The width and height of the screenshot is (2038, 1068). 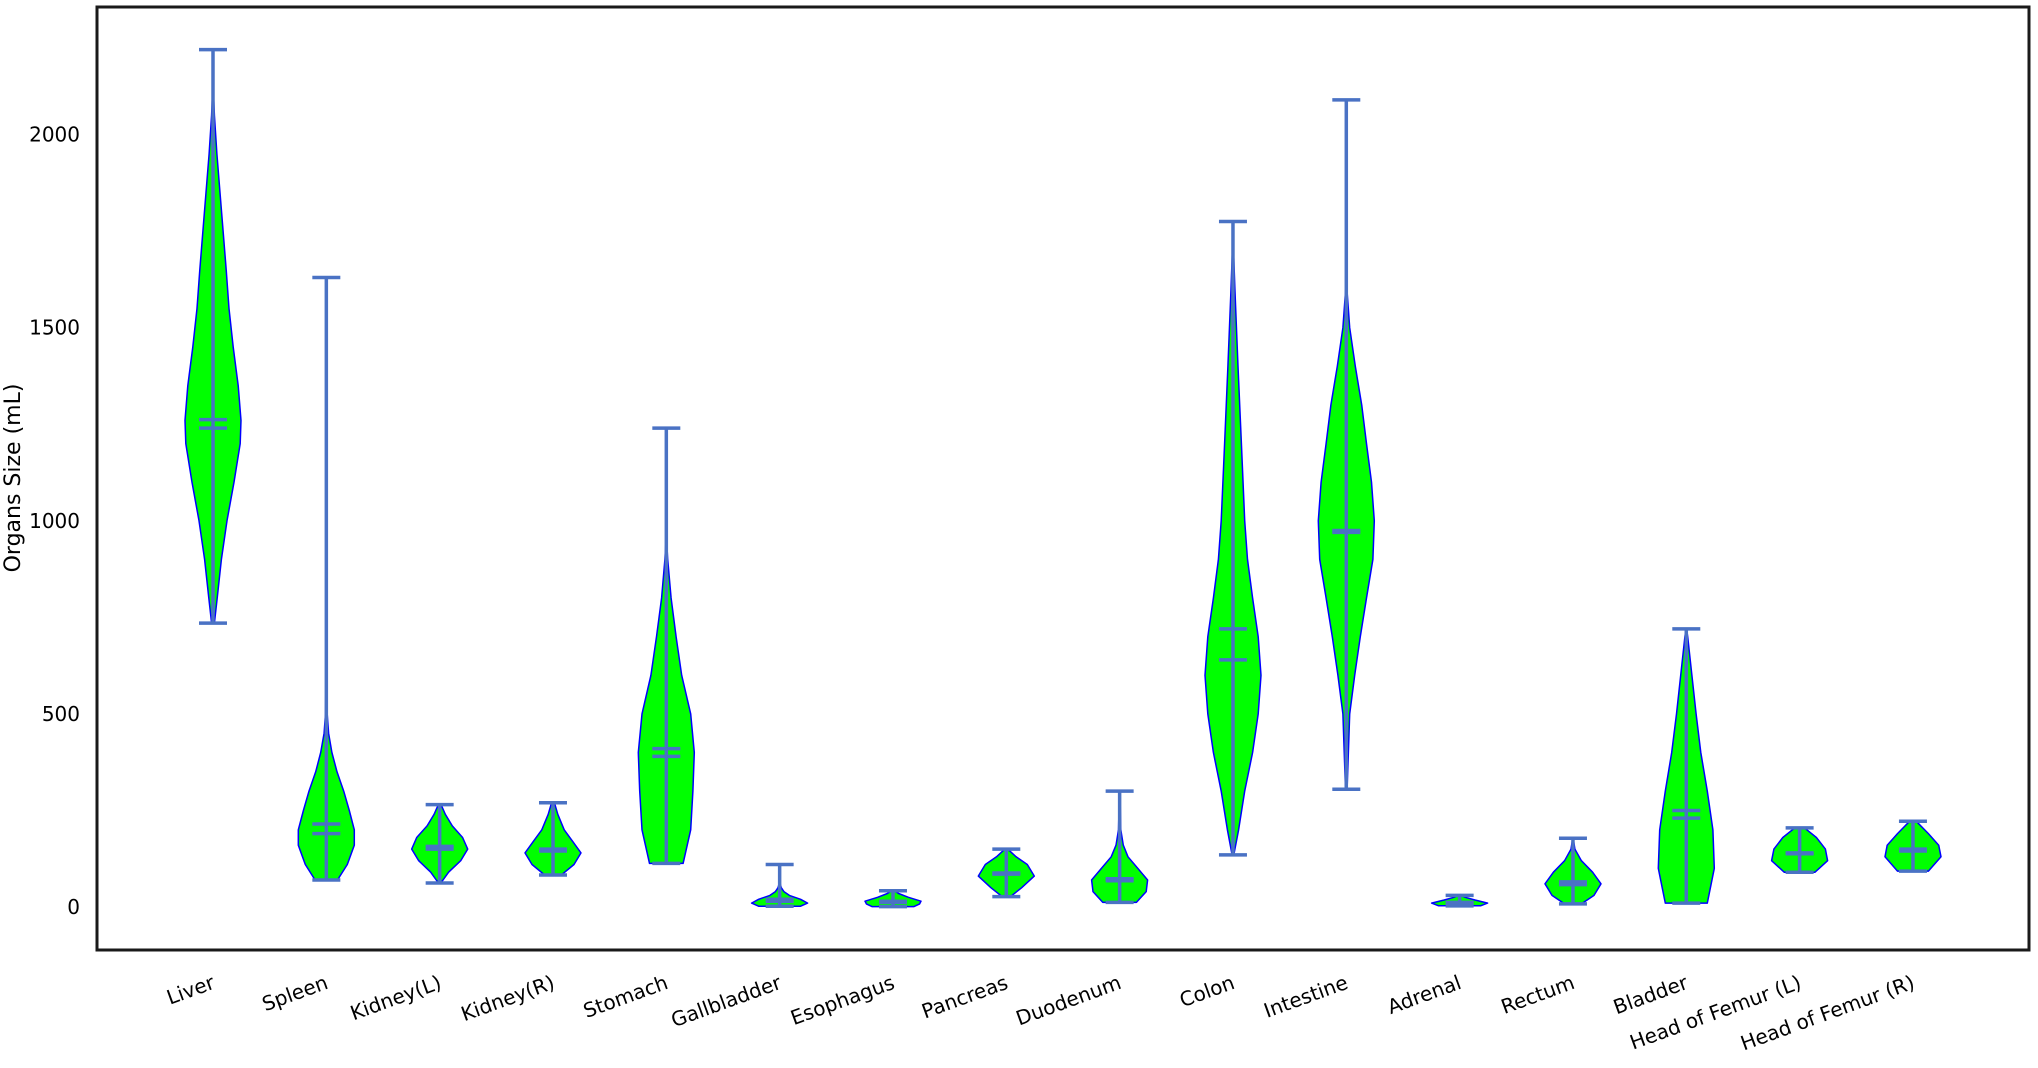 What do you see at coordinates (1424, 994) in the screenshot?
I see `x-label-adrenal: Adrenal` at bounding box center [1424, 994].